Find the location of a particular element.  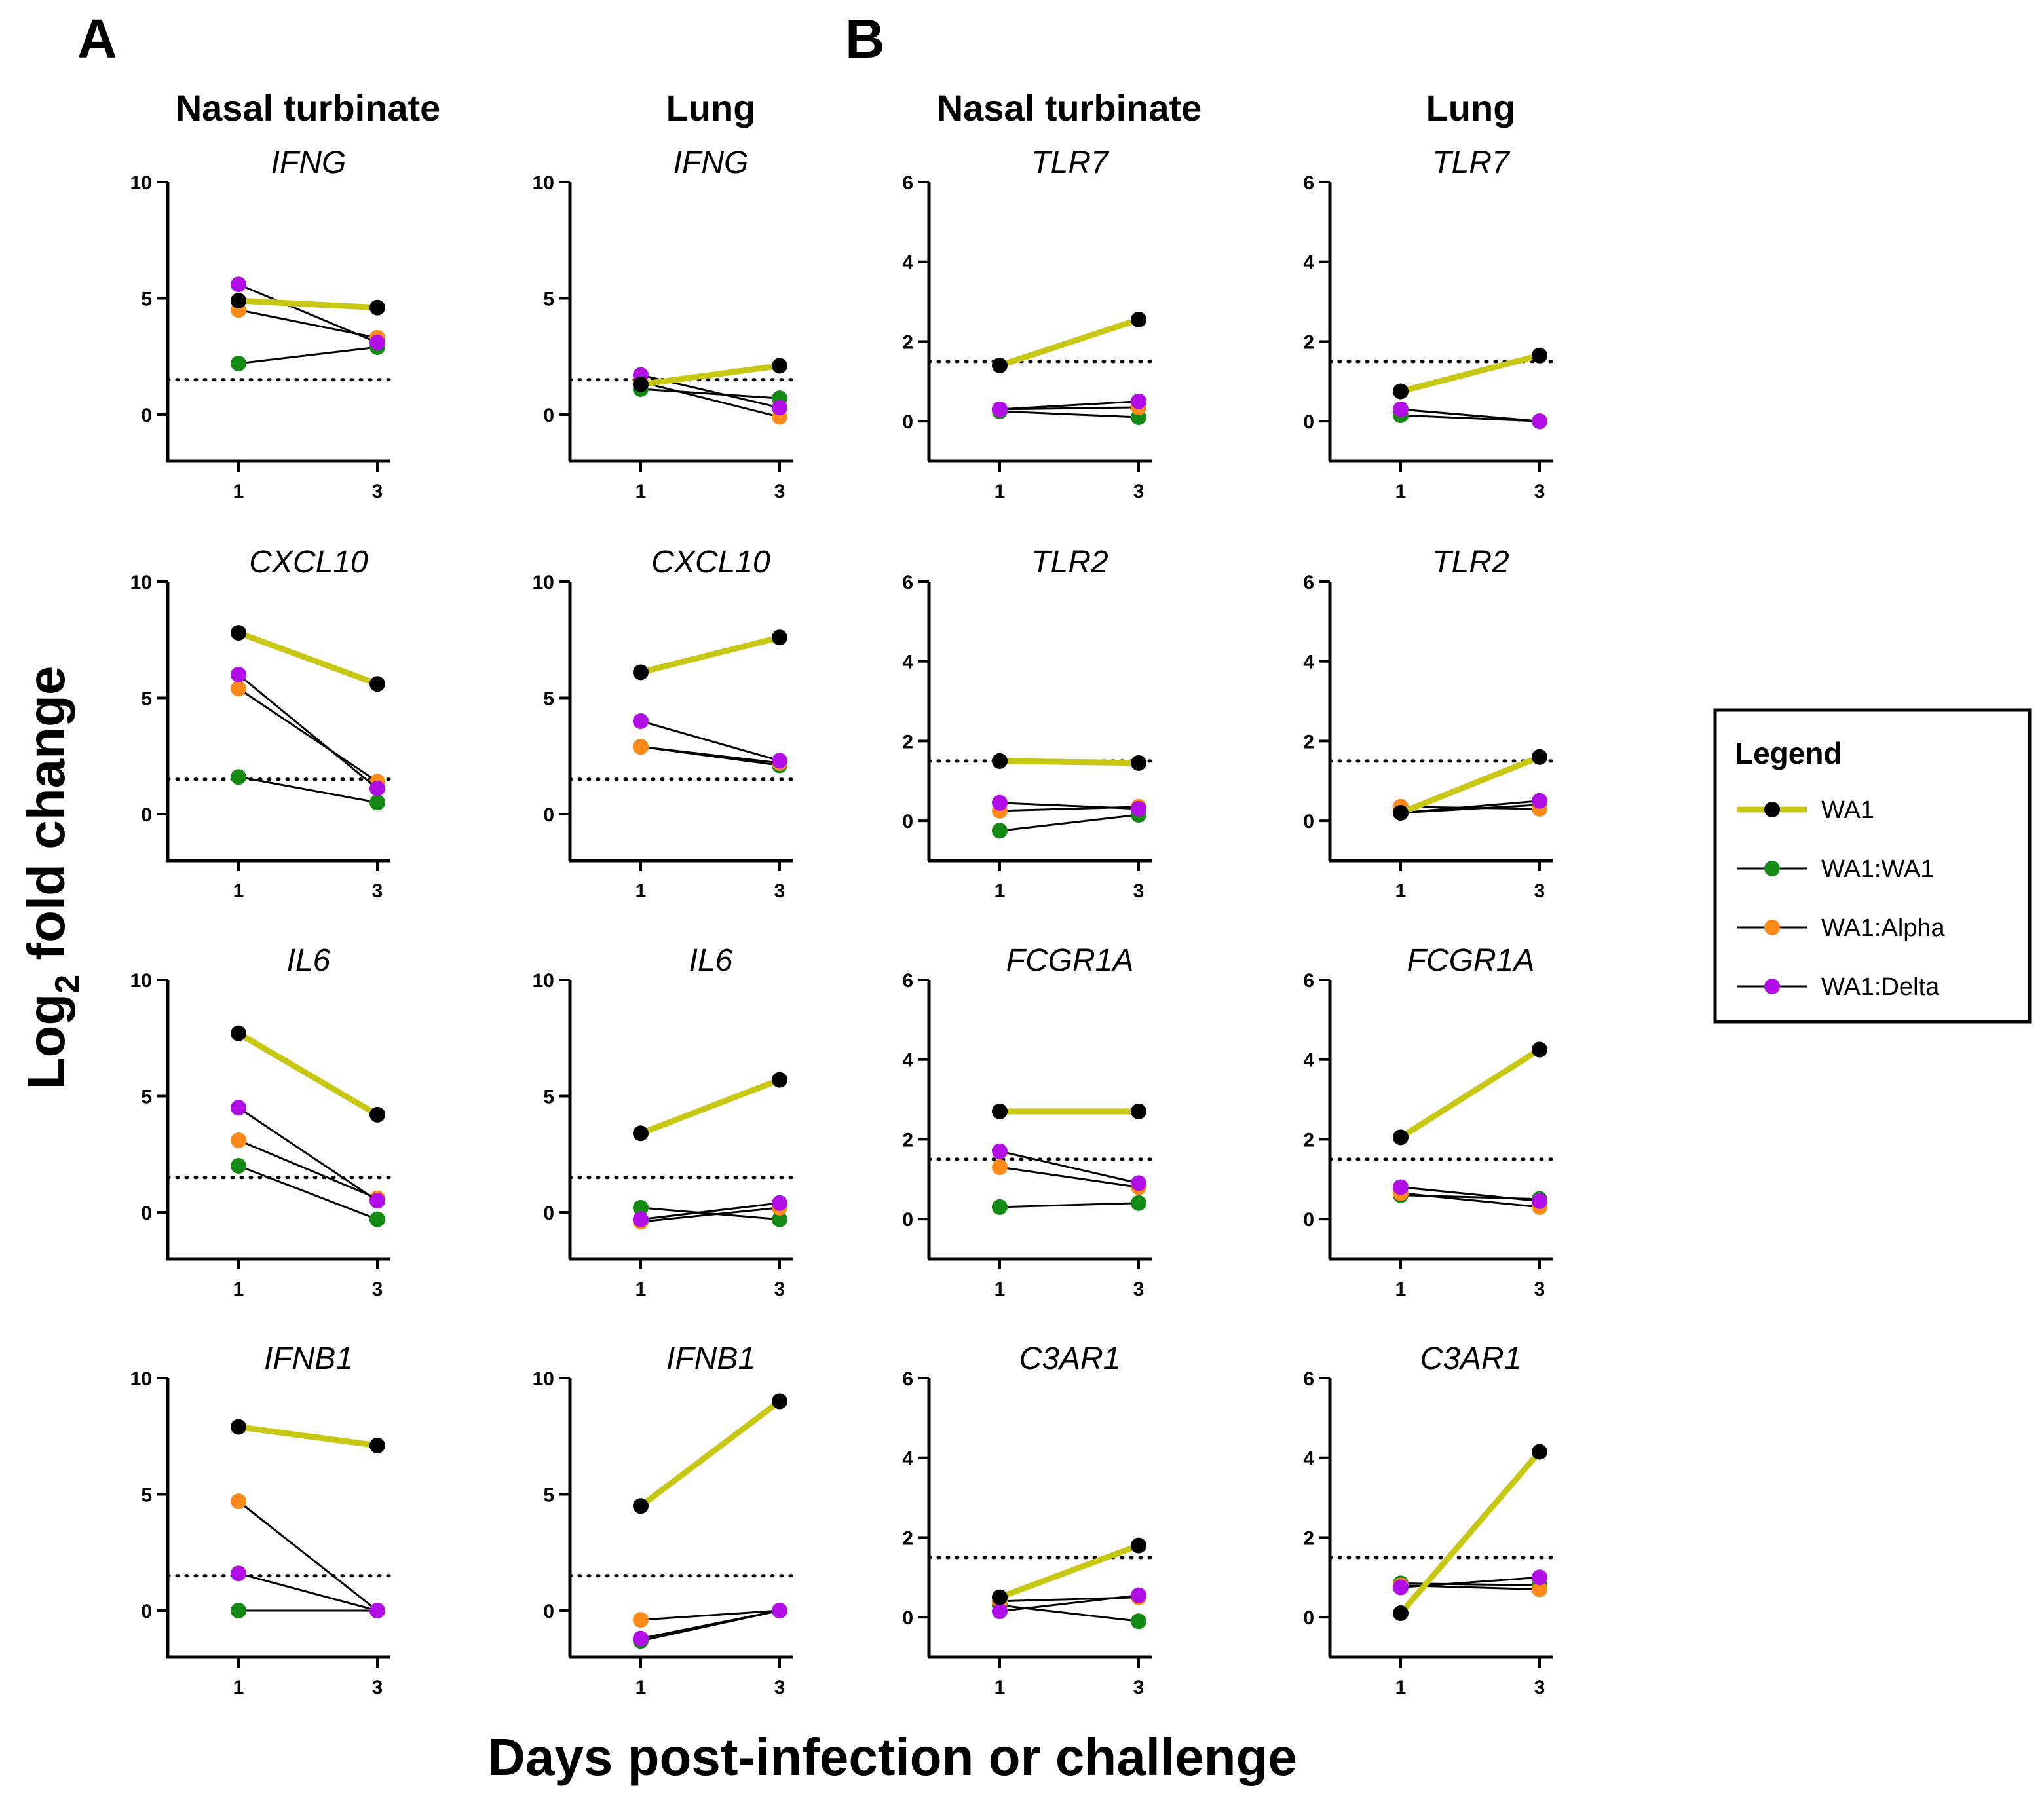

chart-a-lung-cxcl10: CXCL10 0 5 10 1 3 is located at coordinates (666, 724).